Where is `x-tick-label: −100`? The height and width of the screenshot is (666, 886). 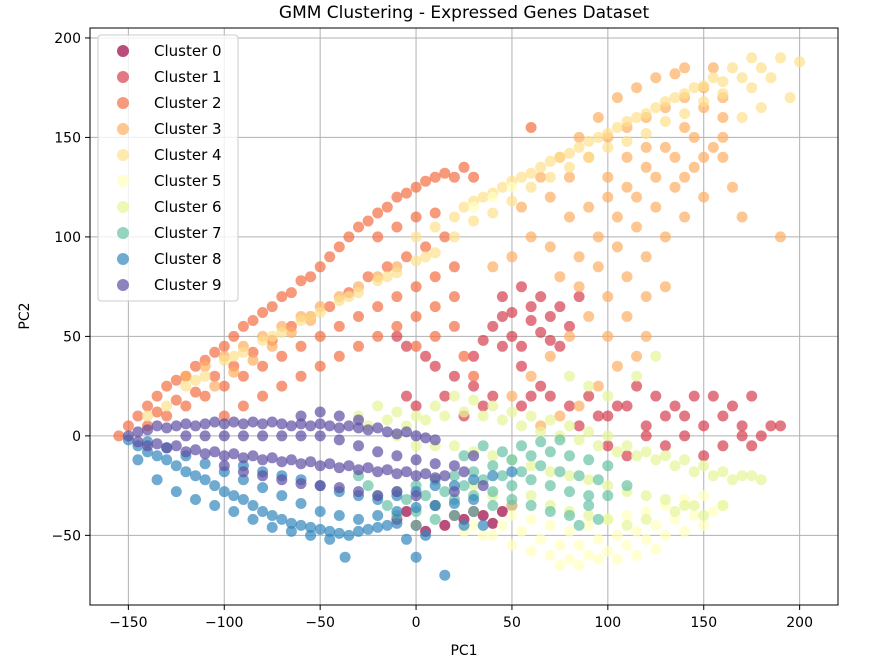
x-tick-label: −100 is located at coordinates (224, 623).